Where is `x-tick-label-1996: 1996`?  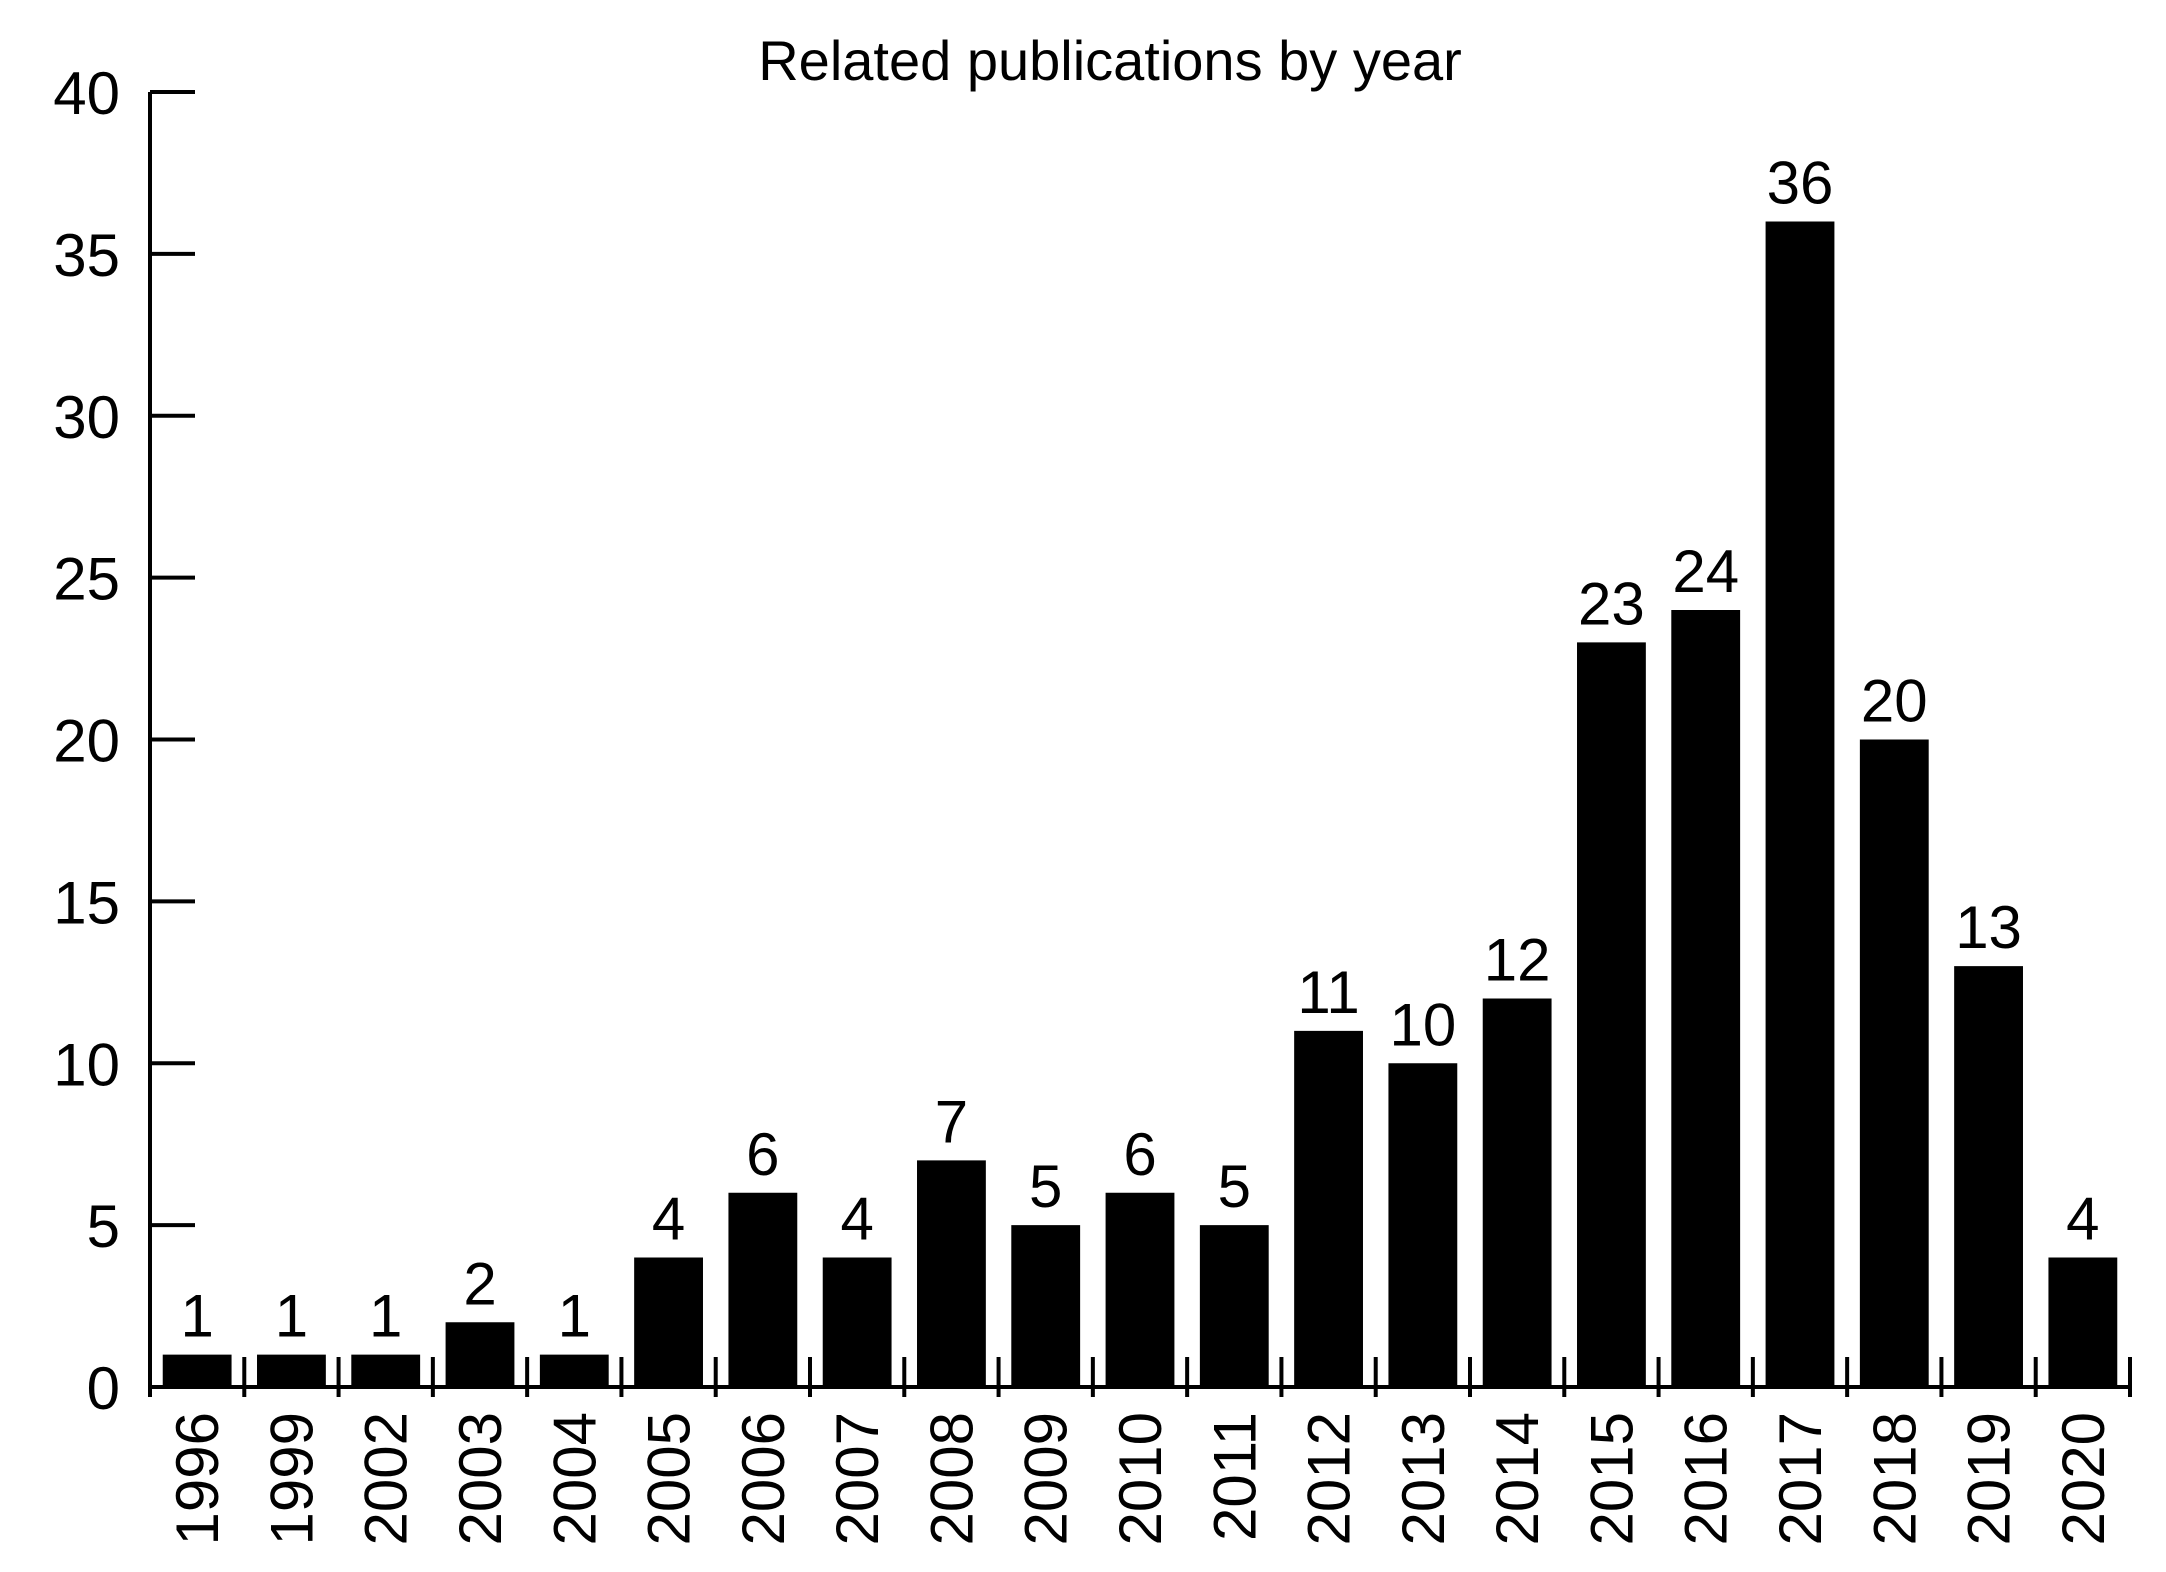
x-tick-label-1996: 1996 is located at coordinates (197, 1478).